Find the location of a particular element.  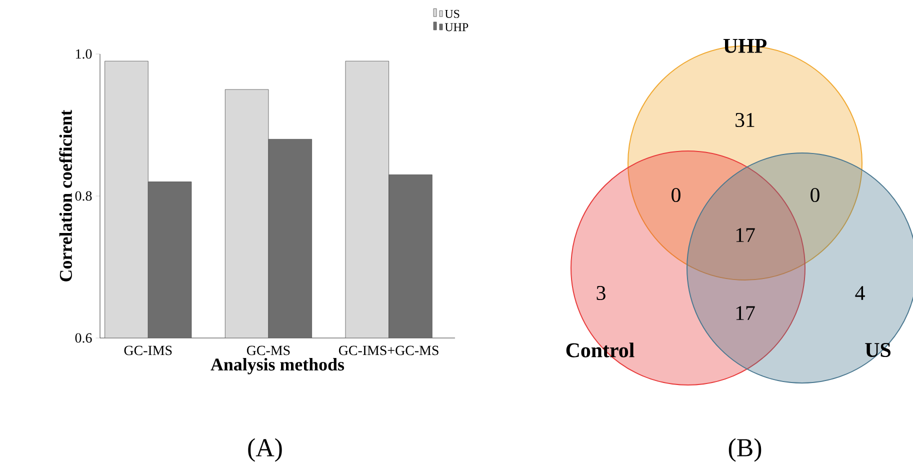

legend-label: US is located at coordinates (452, 14).